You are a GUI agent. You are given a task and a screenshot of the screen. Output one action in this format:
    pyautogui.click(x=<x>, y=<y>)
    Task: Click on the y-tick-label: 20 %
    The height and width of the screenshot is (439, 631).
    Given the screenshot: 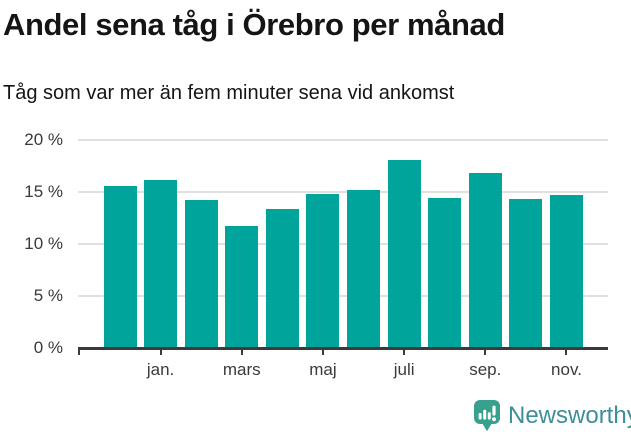 What is the action you would take?
    pyautogui.click(x=43, y=139)
    